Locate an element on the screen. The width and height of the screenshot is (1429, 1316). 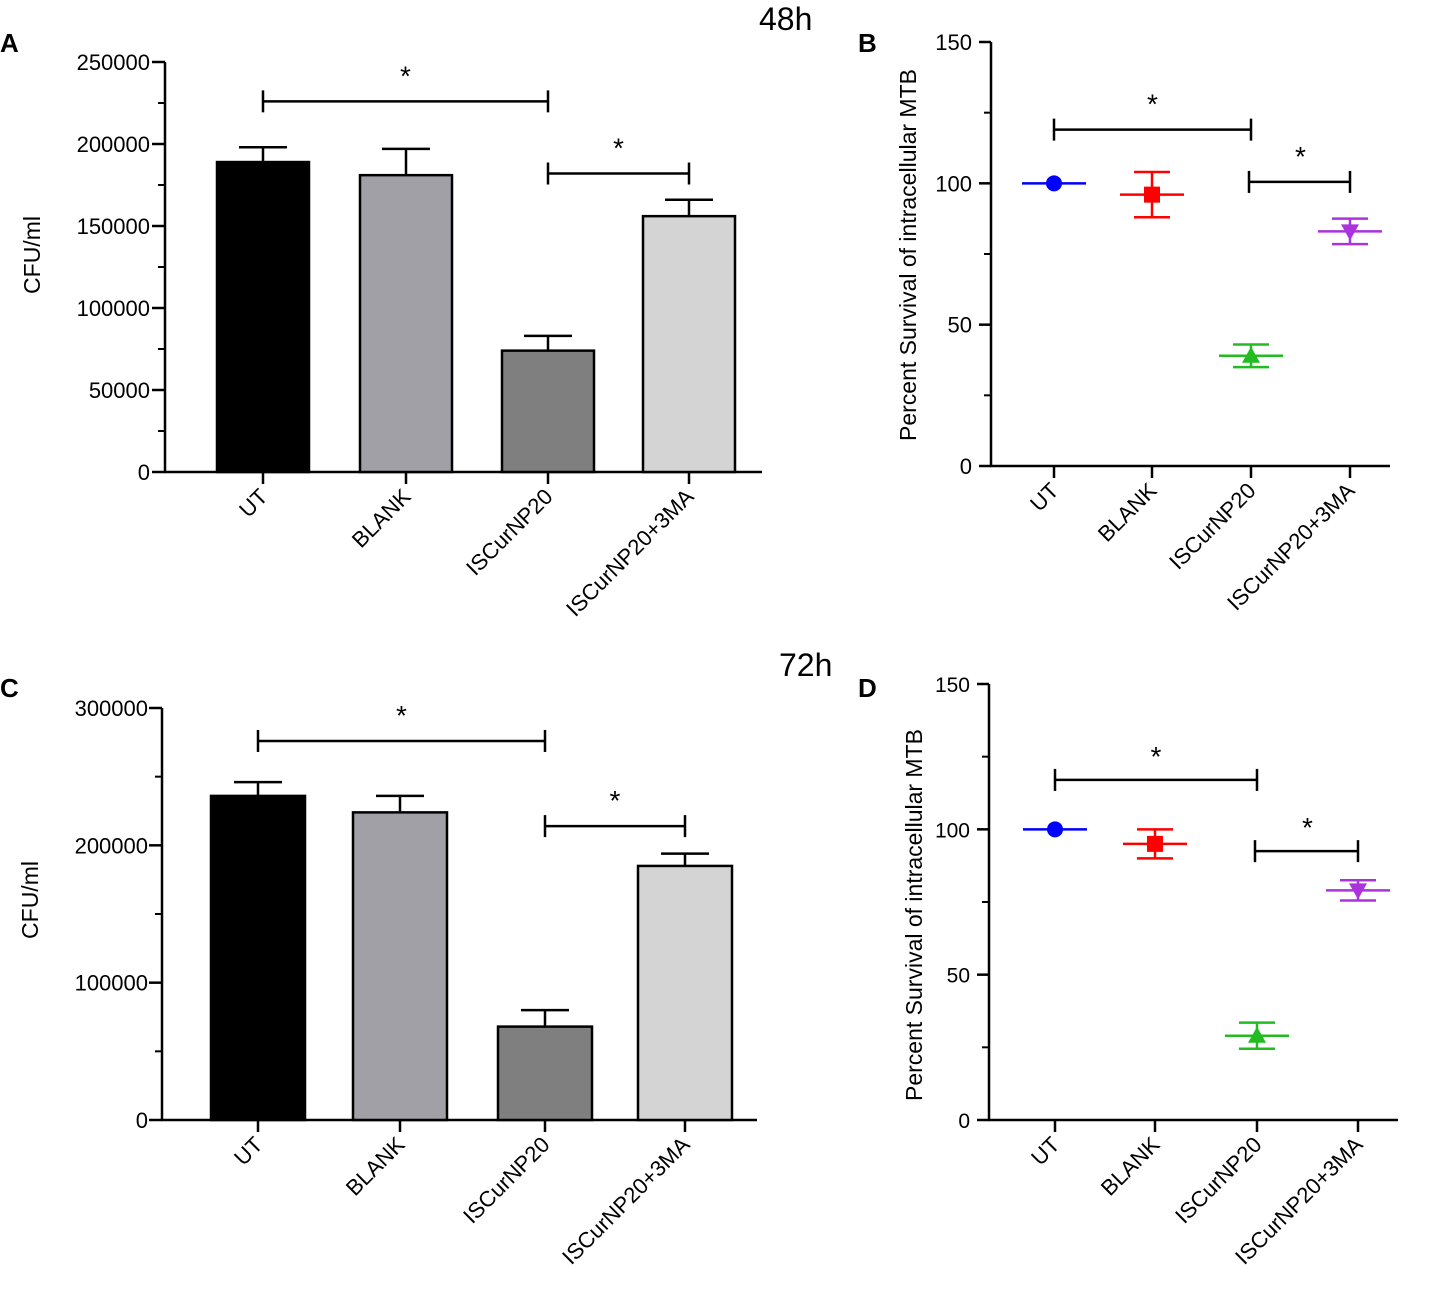
panel-d-ytick-label-3: 150 is located at coordinates (952, 685).